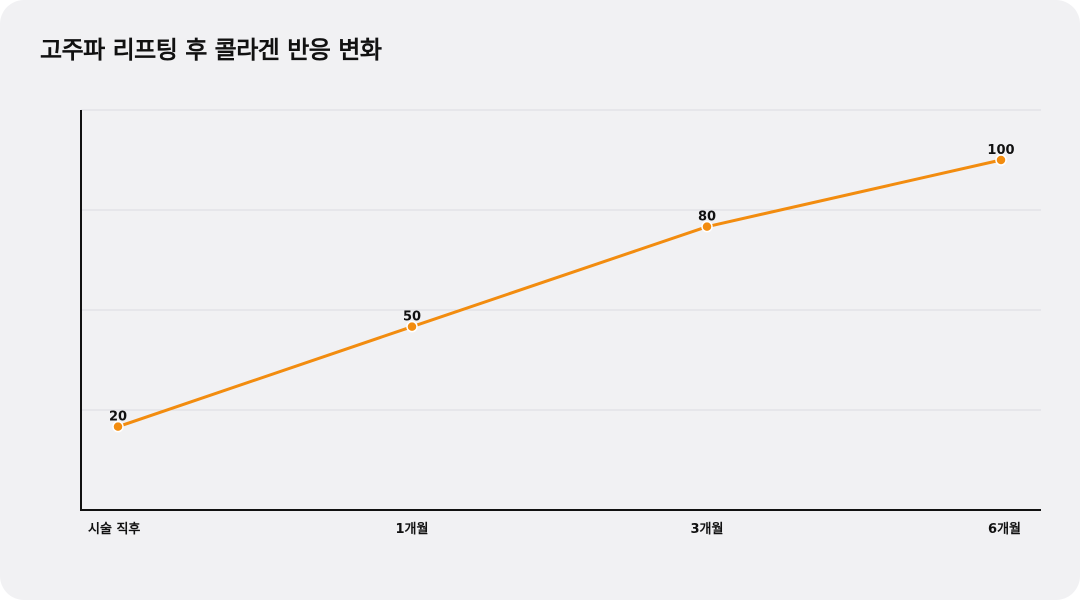  Describe the element at coordinates (554, 529) in the screenshot. I see `x-tick-labels: 시술 직후 1개월 3개월 6개월` at that location.